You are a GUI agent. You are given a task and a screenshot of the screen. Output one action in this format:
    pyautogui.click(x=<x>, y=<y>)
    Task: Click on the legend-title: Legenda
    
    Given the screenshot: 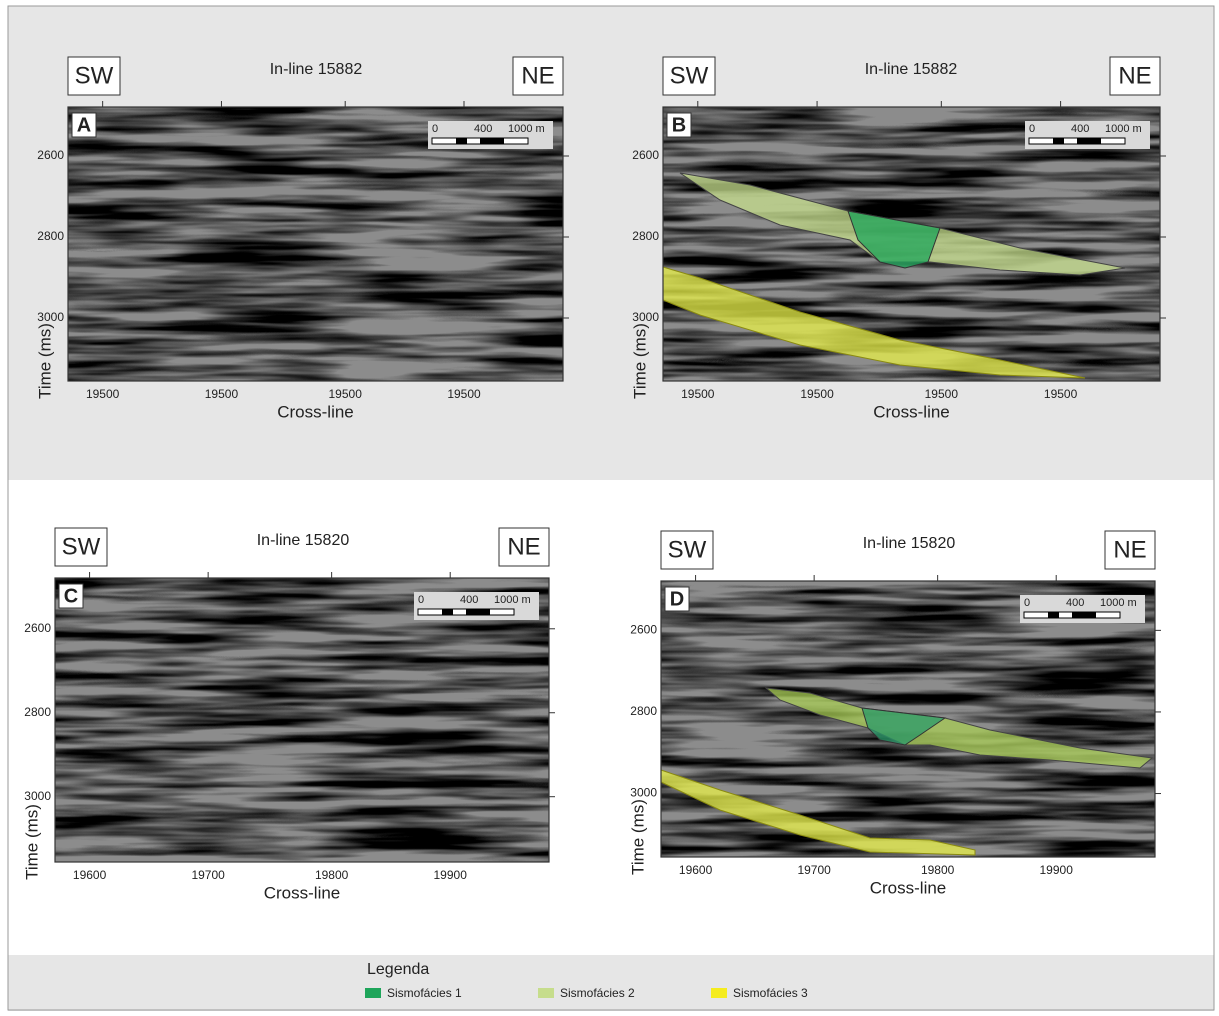 What is the action you would take?
    pyautogui.click(x=398, y=969)
    